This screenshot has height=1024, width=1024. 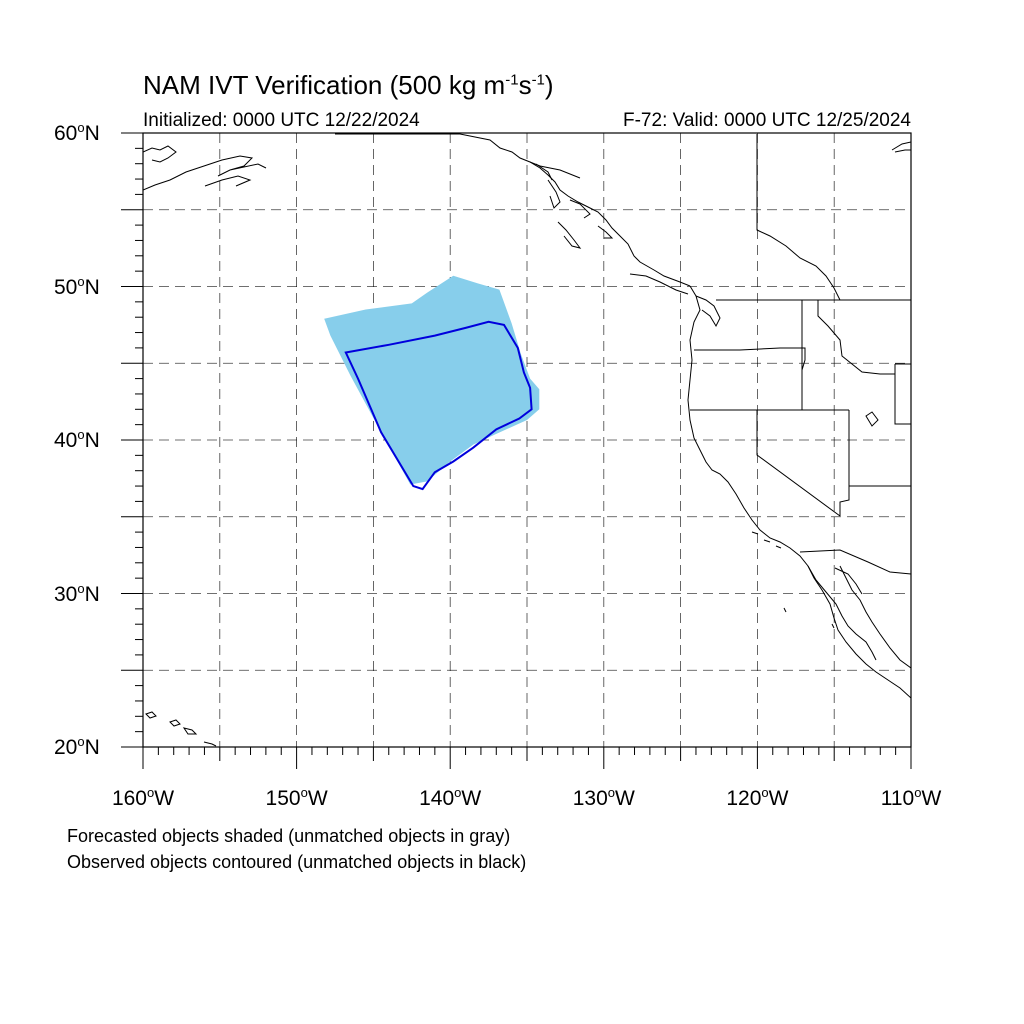 What do you see at coordinates (744, 798) in the screenshot?
I see `lon-value: 120` at bounding box center [744, 798].